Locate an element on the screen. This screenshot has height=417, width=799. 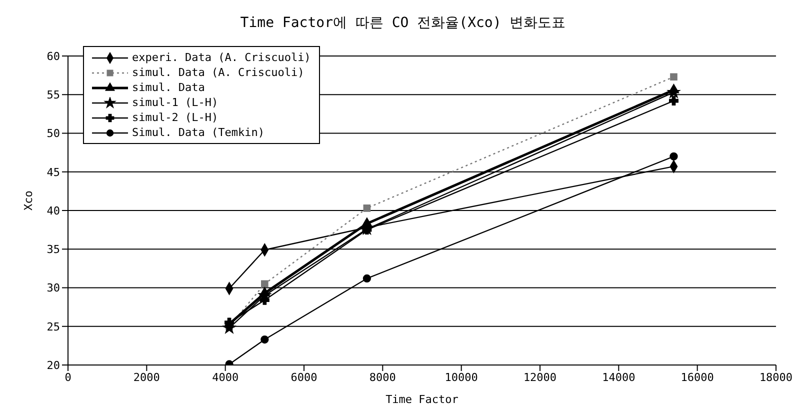
x-tick-label: 14000 is located at coordinates (619, 377).